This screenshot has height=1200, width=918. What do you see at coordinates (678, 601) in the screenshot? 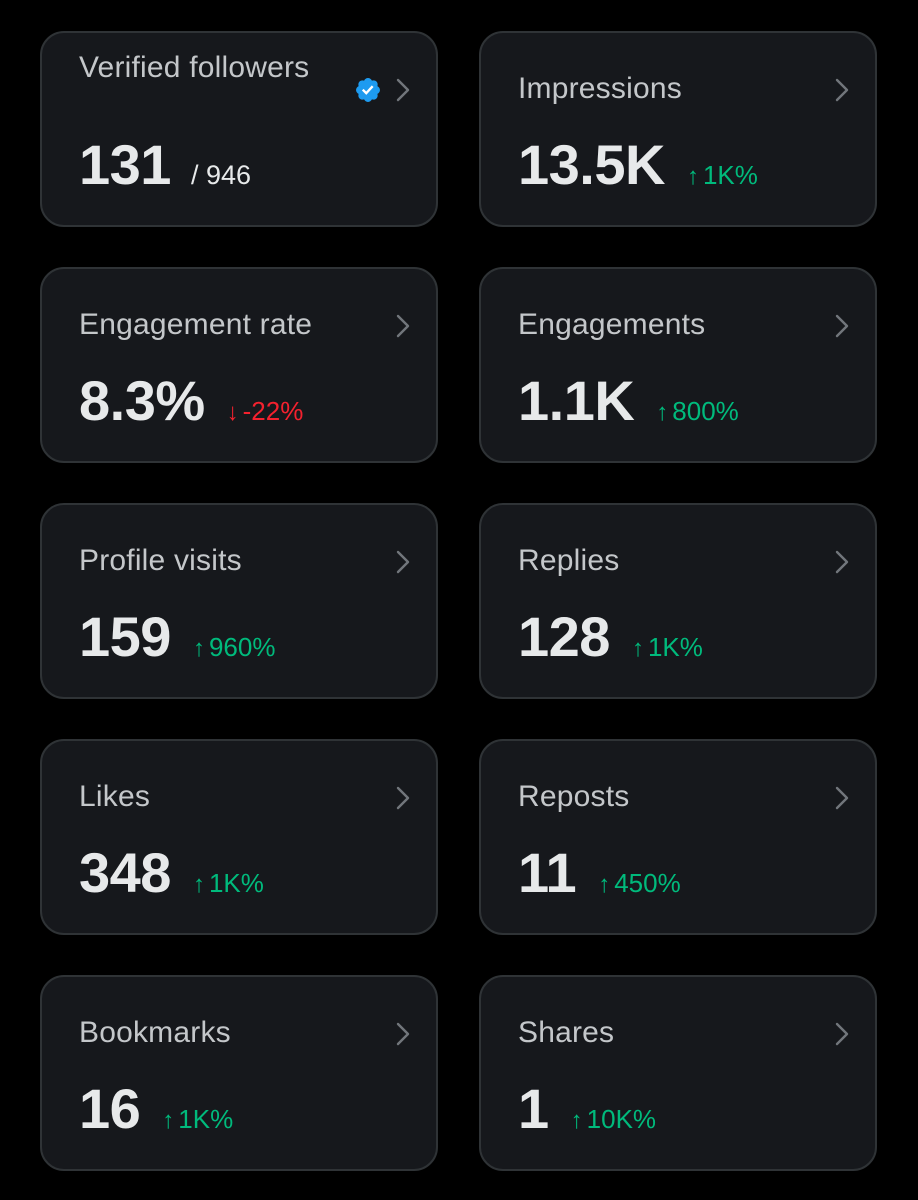
I see `card-replies: Replies 128 ↑ 1K%` at bounding box center [678, 601].